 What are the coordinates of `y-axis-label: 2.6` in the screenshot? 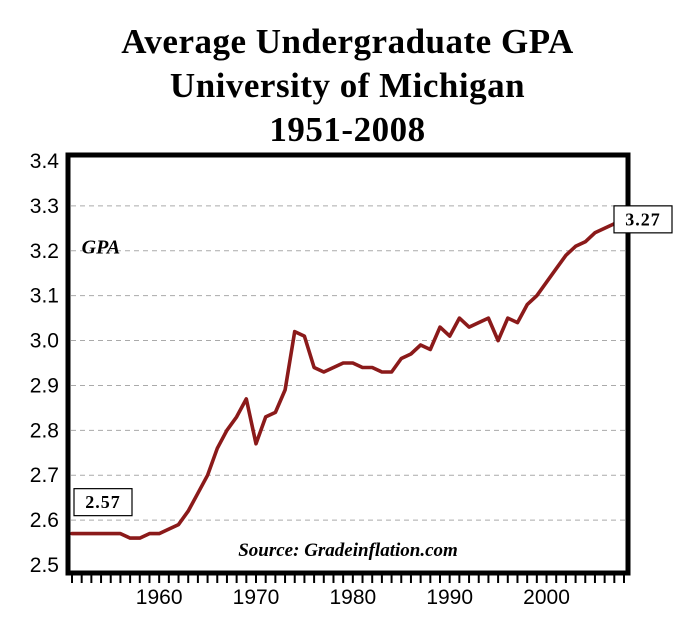 It's located at (44, 520).